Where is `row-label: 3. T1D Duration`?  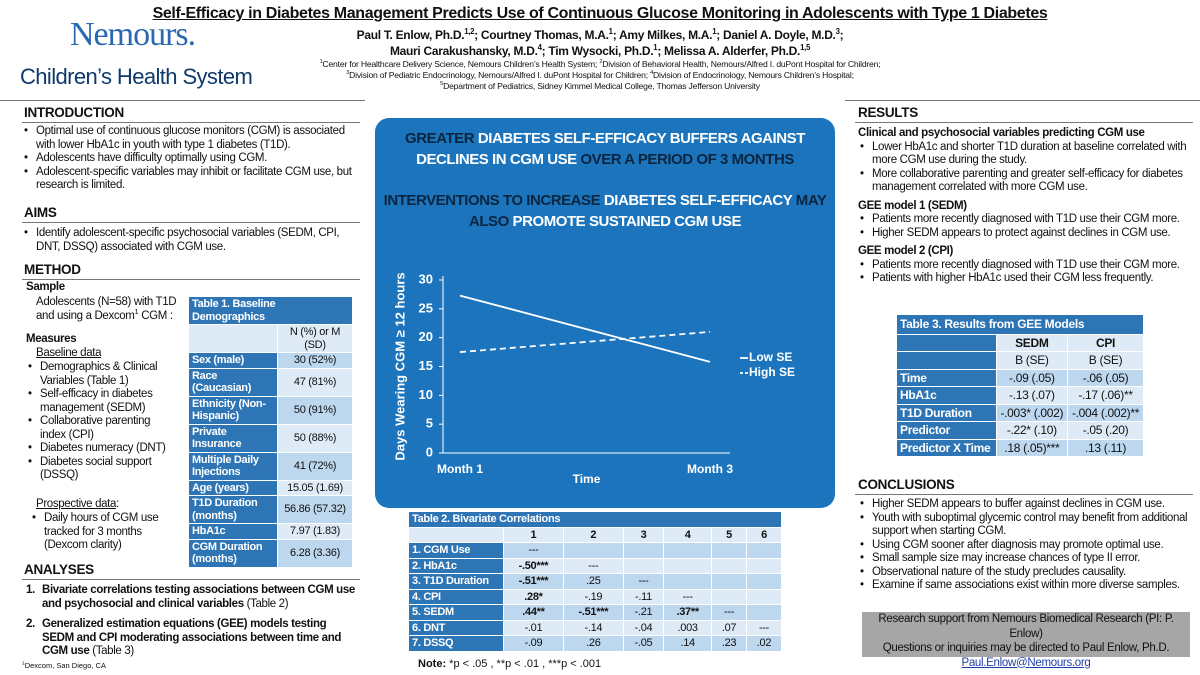
row-label: 3. T1D Duration is located at coordinates (456, 581).